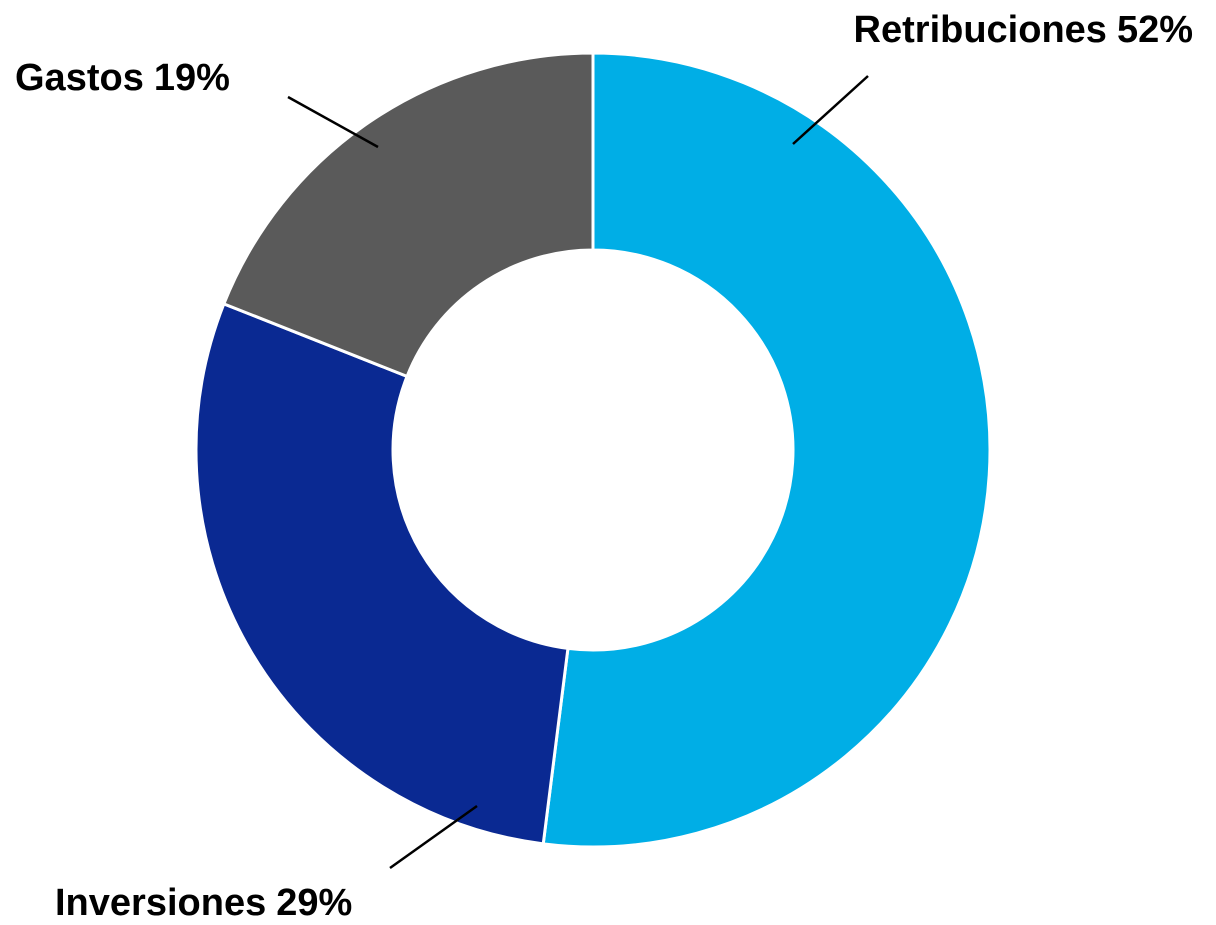  Describe the element at coordinates (314, 903) in the screenshot. I see `slice-value-label: 29%` at that location.